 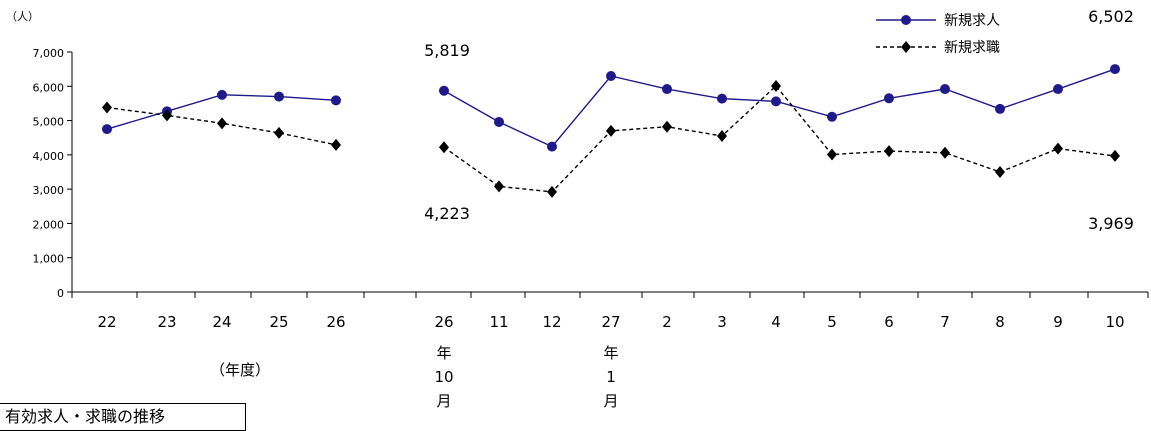 What do you see at coordinates (166, 322) in the screenshot?
I see `x-tick-label: 23` at bounding box center [166, 322].